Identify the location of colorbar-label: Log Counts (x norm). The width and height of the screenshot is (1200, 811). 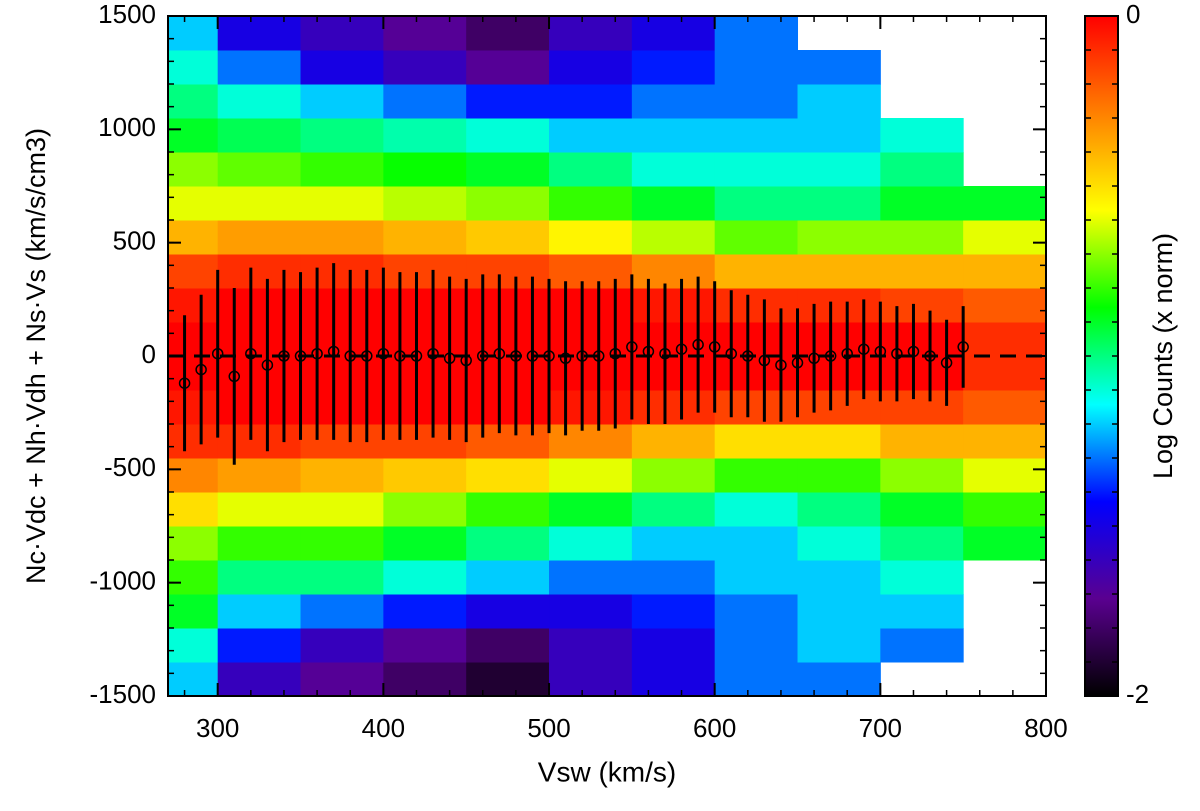
(1163, 356).